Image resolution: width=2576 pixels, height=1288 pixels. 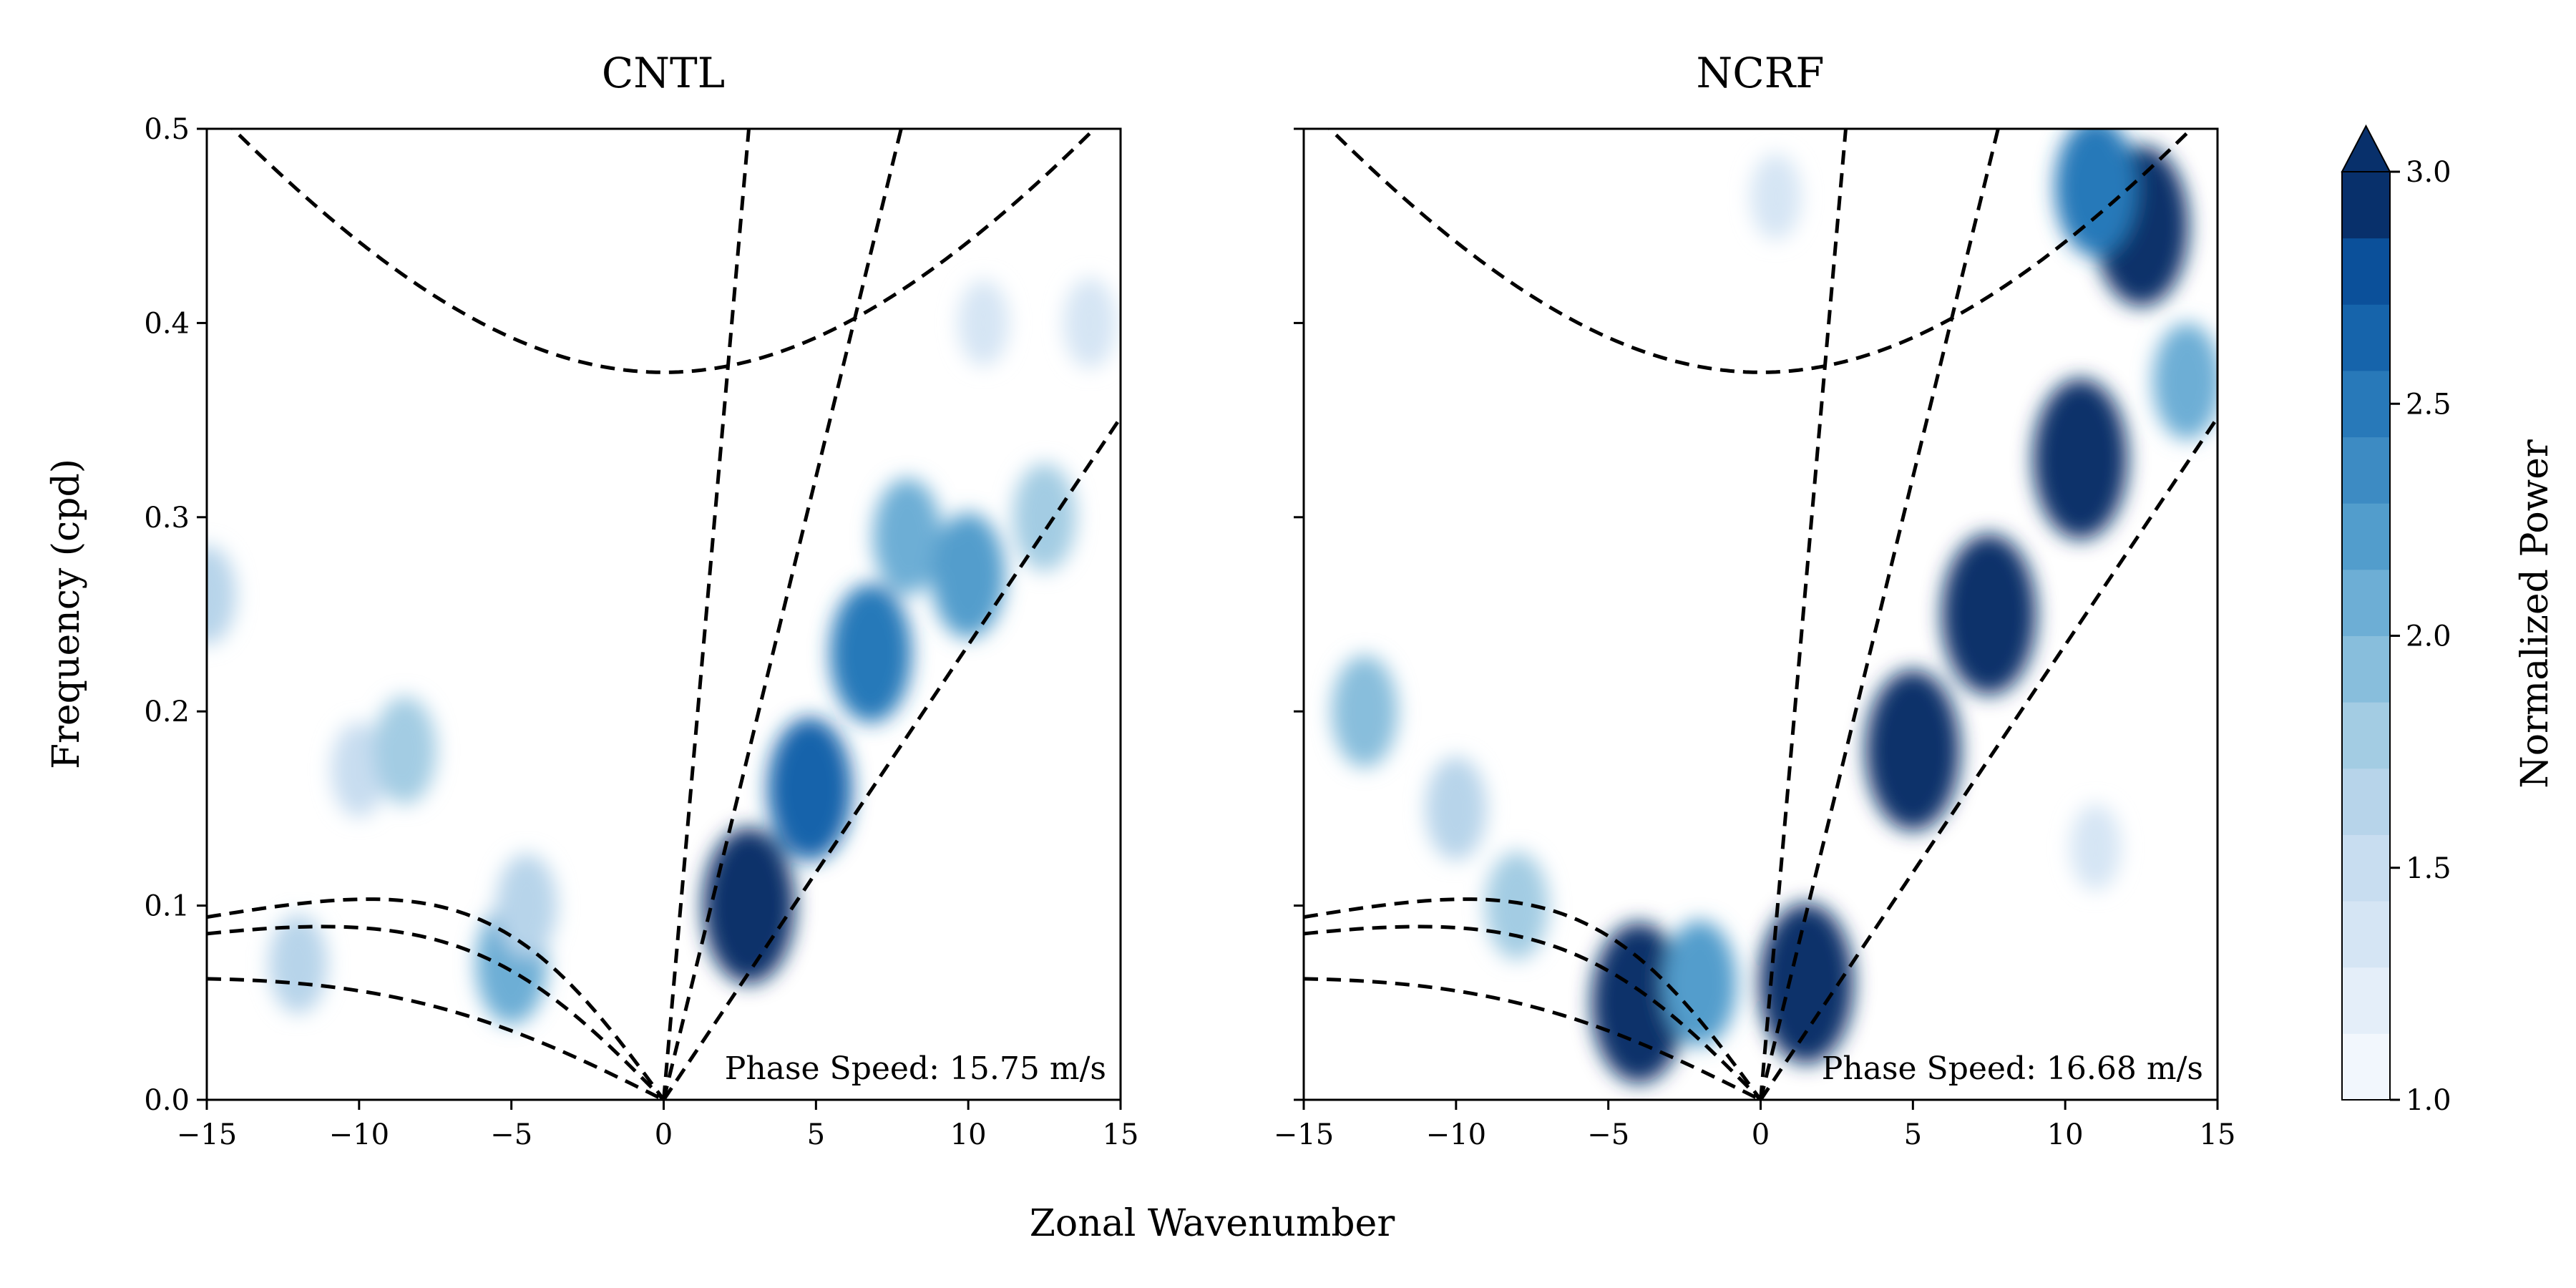 I want to click on y-tick-label: 0.3, so click(x=167, y=518).